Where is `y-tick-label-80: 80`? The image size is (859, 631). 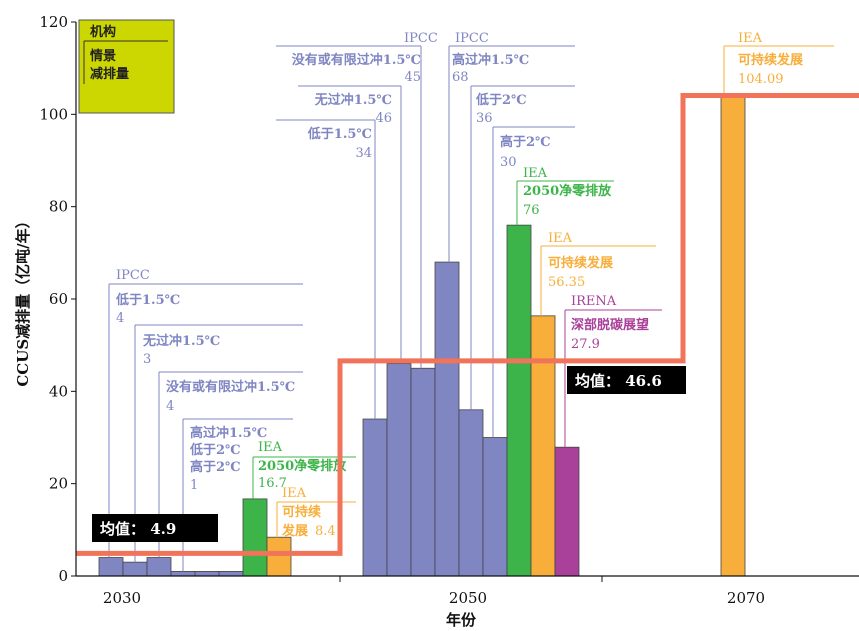 y-tick-label-80: 80 is located at coordinates (58, 207).